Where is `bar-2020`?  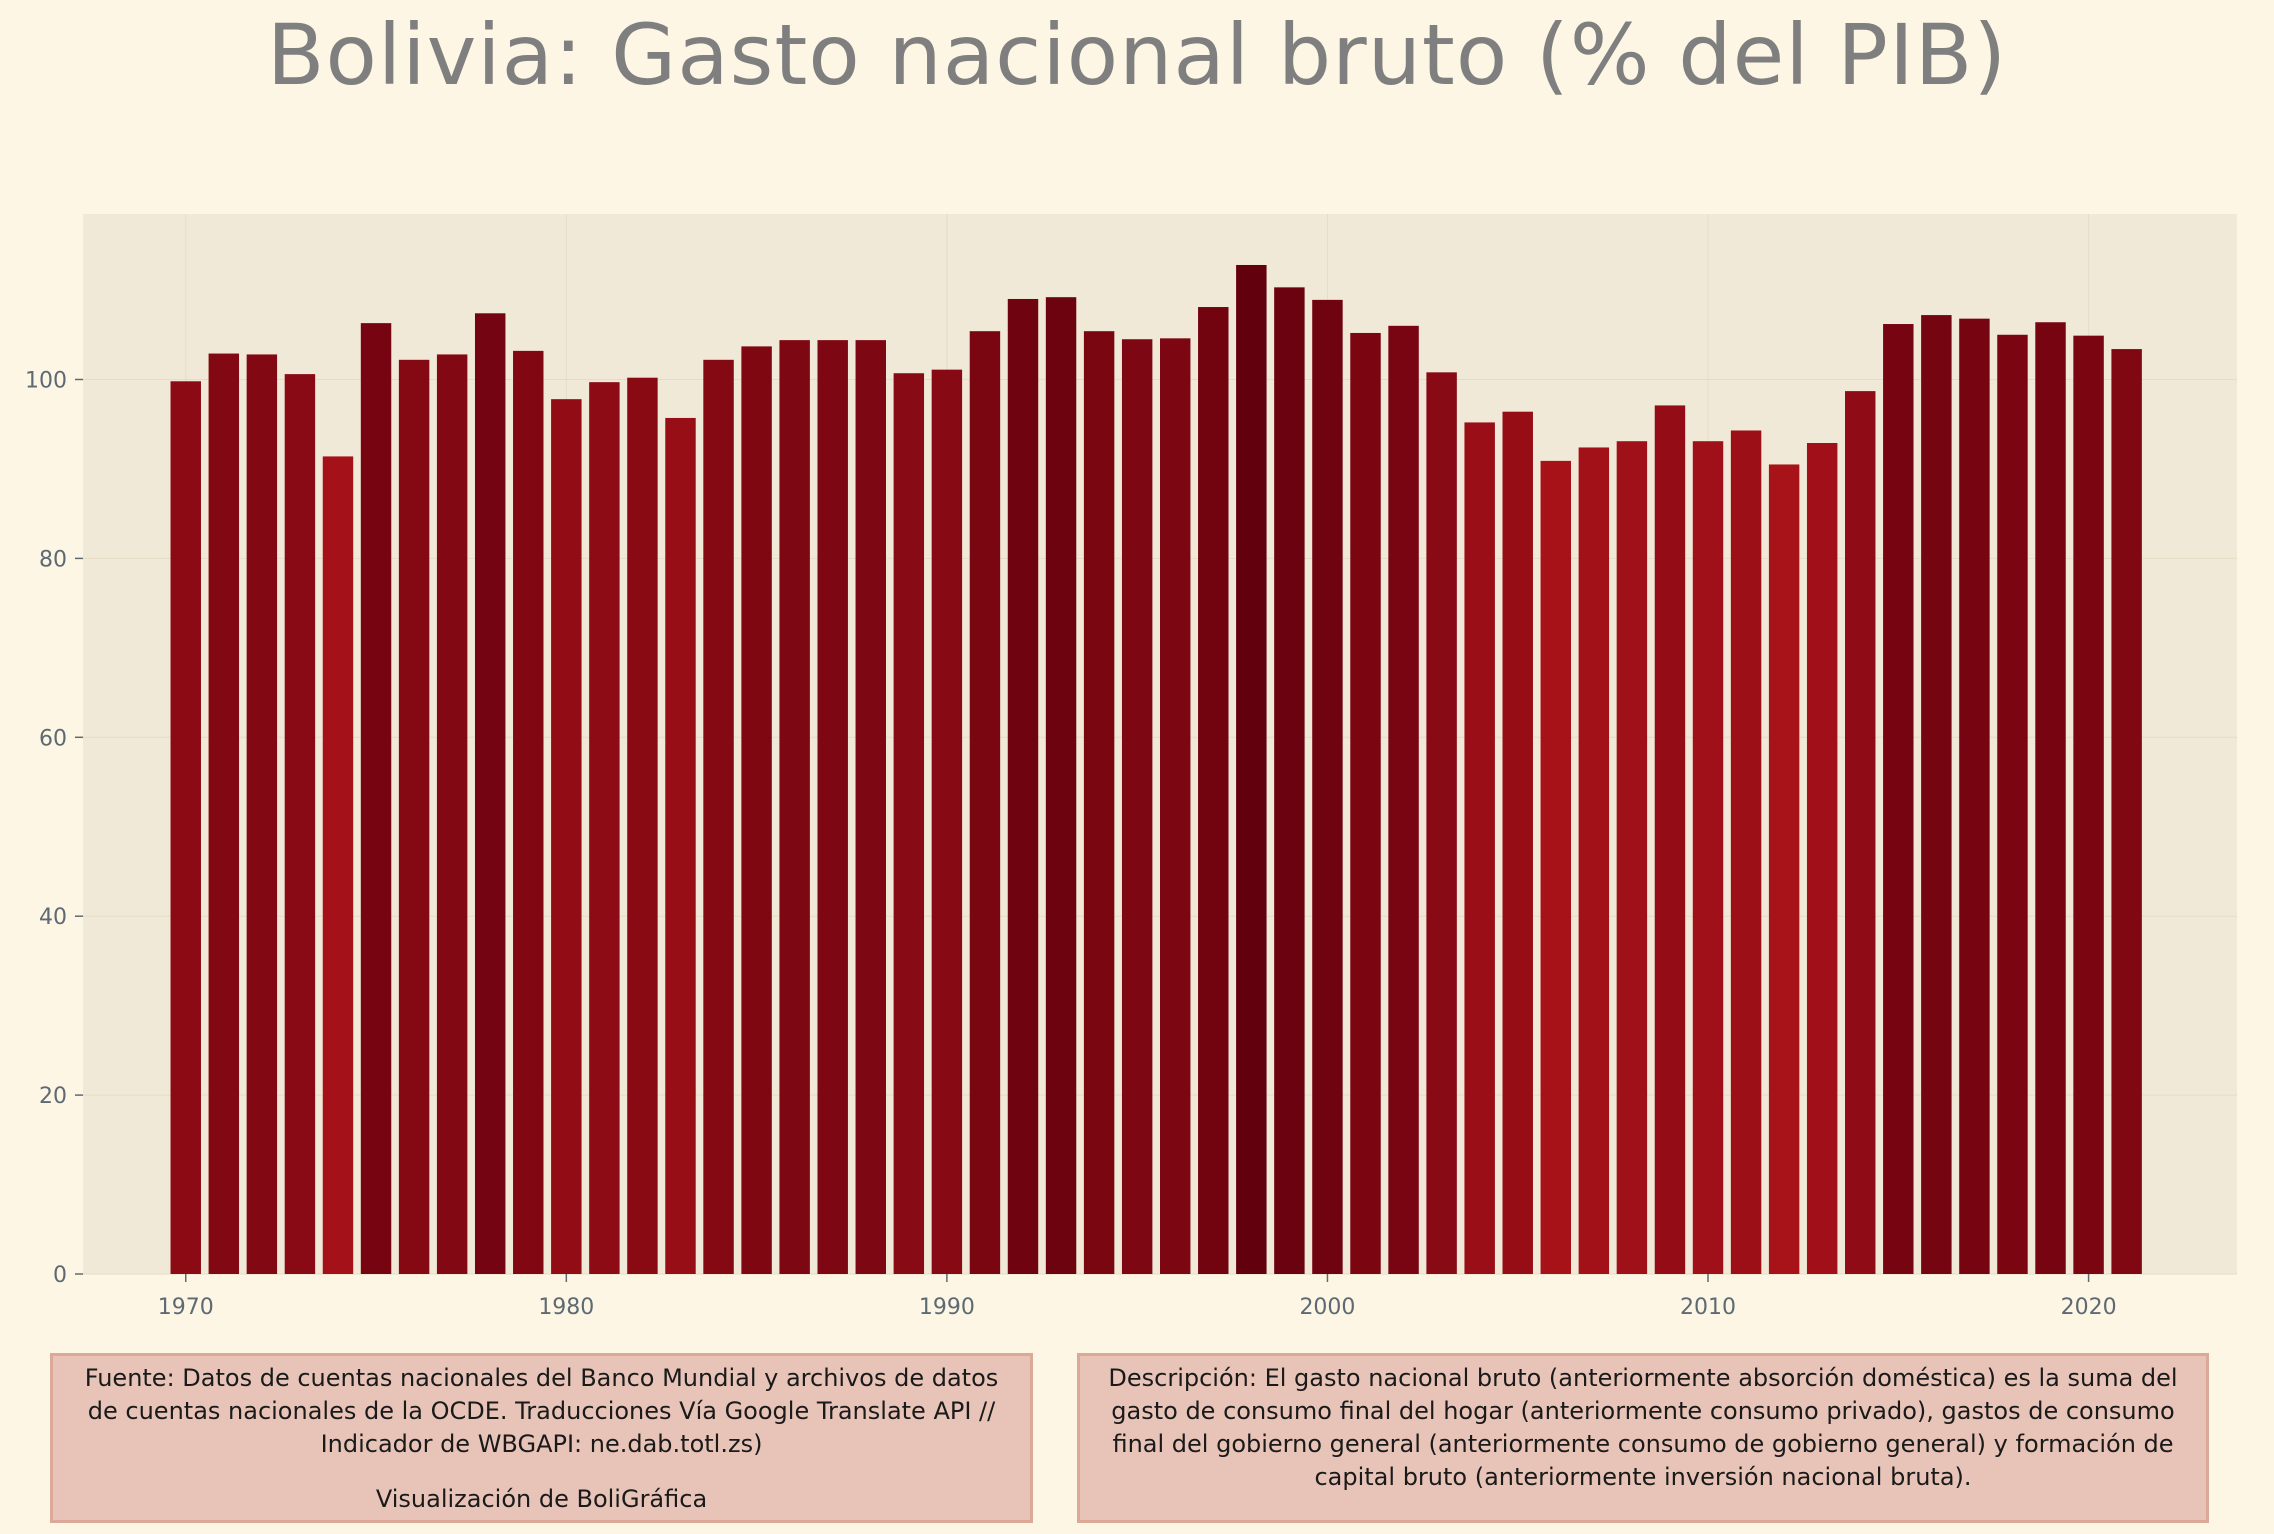
bar-2020 is located at coordinates (2088, 804).